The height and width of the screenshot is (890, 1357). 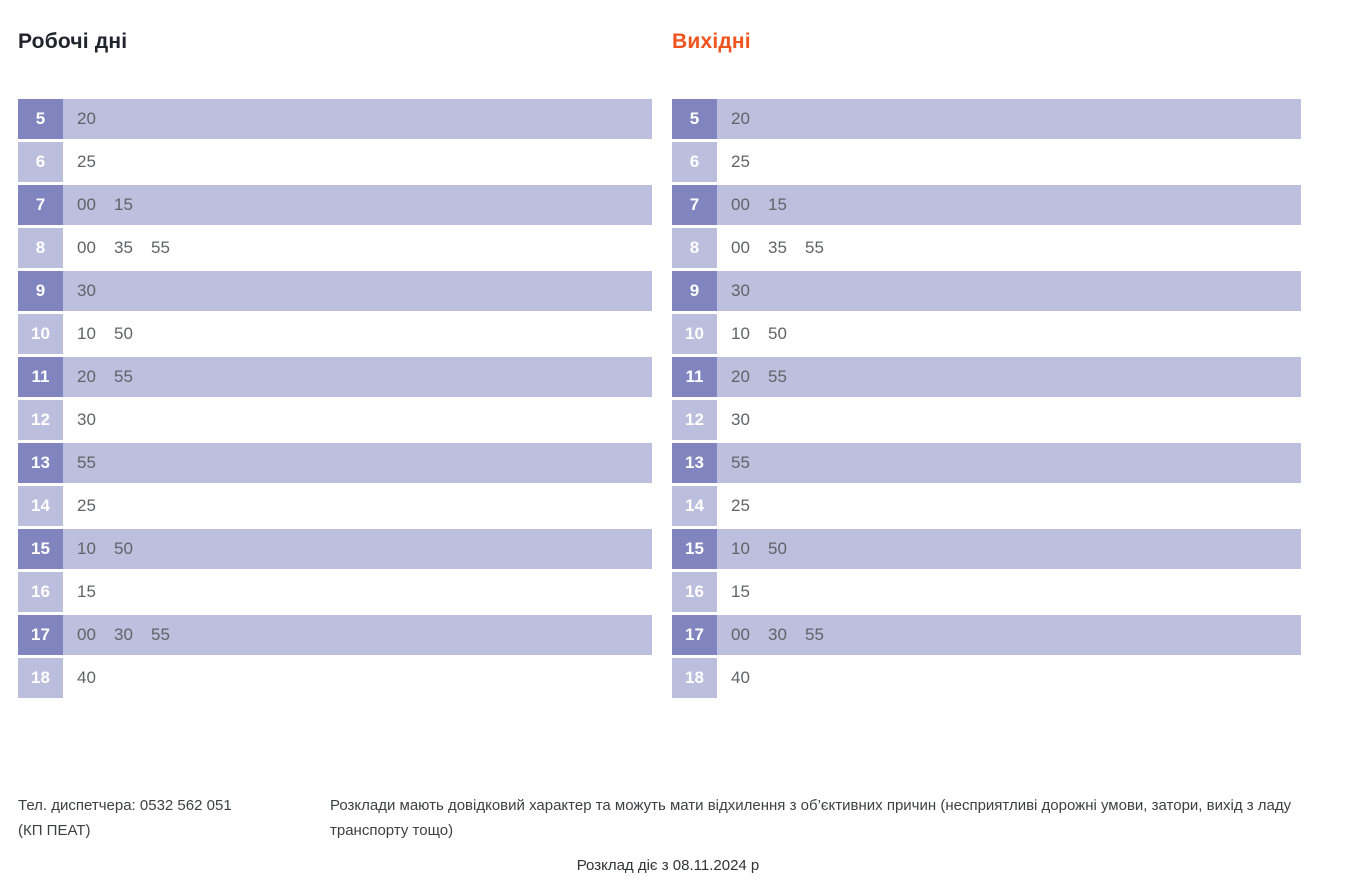 I want to click on hour-badge: 7, so click(x=40, y=205).